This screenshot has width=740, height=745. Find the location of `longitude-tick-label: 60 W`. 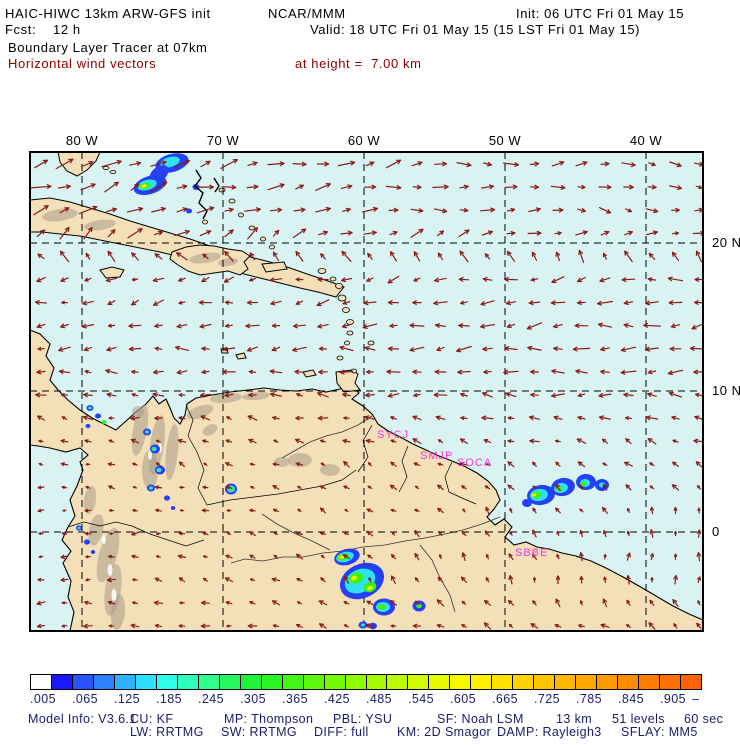

longitude-tick-label: 60 W is located at coordinates (364, 140).